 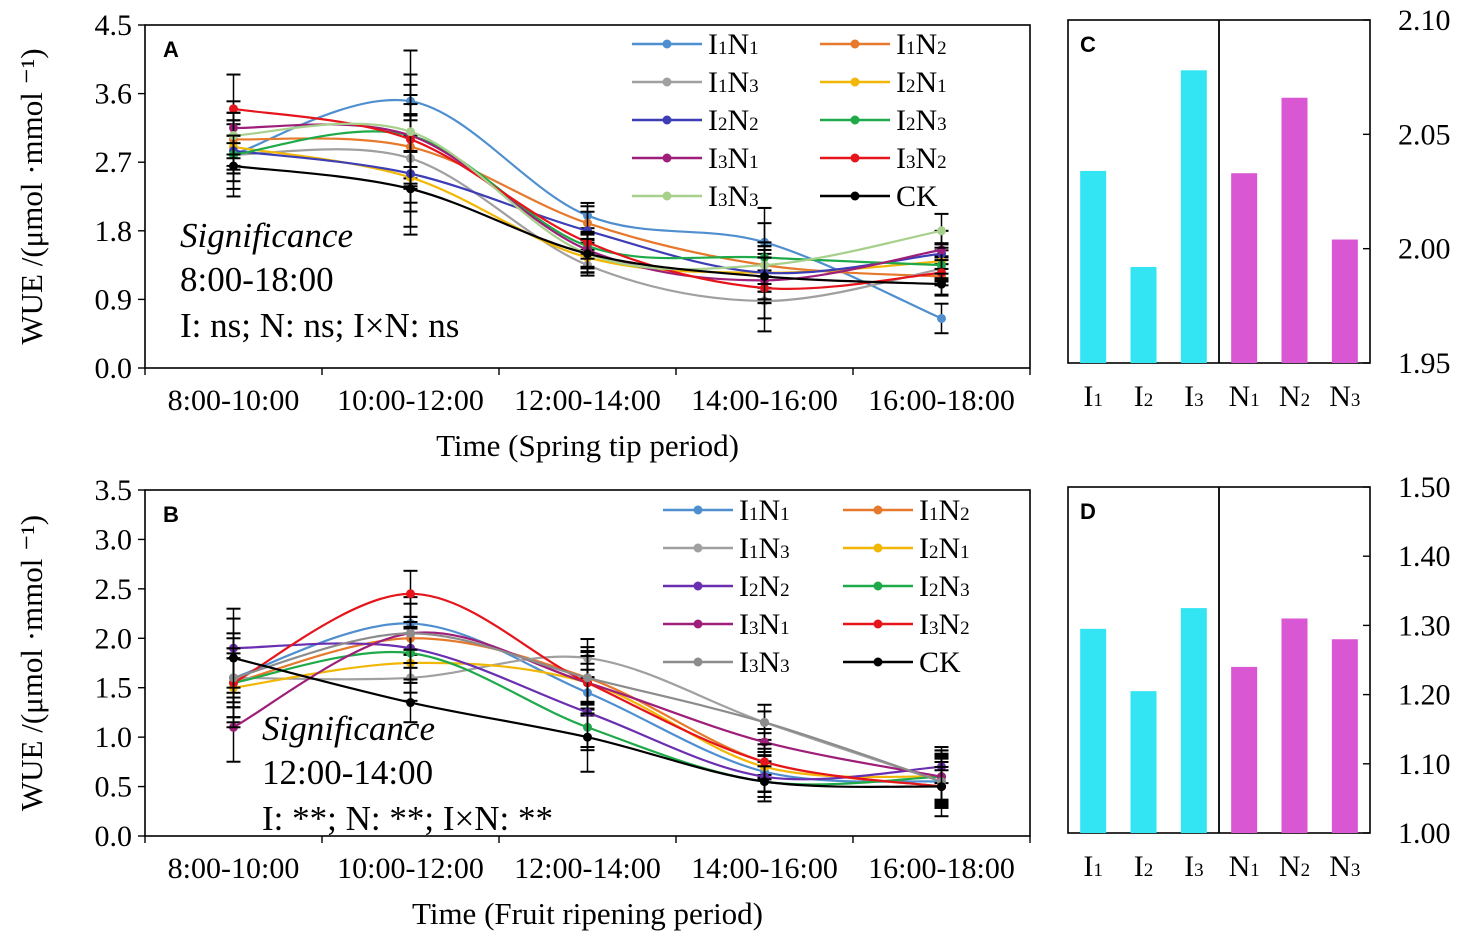 I want to click on bar-n1, so click(x=1244, y=749).